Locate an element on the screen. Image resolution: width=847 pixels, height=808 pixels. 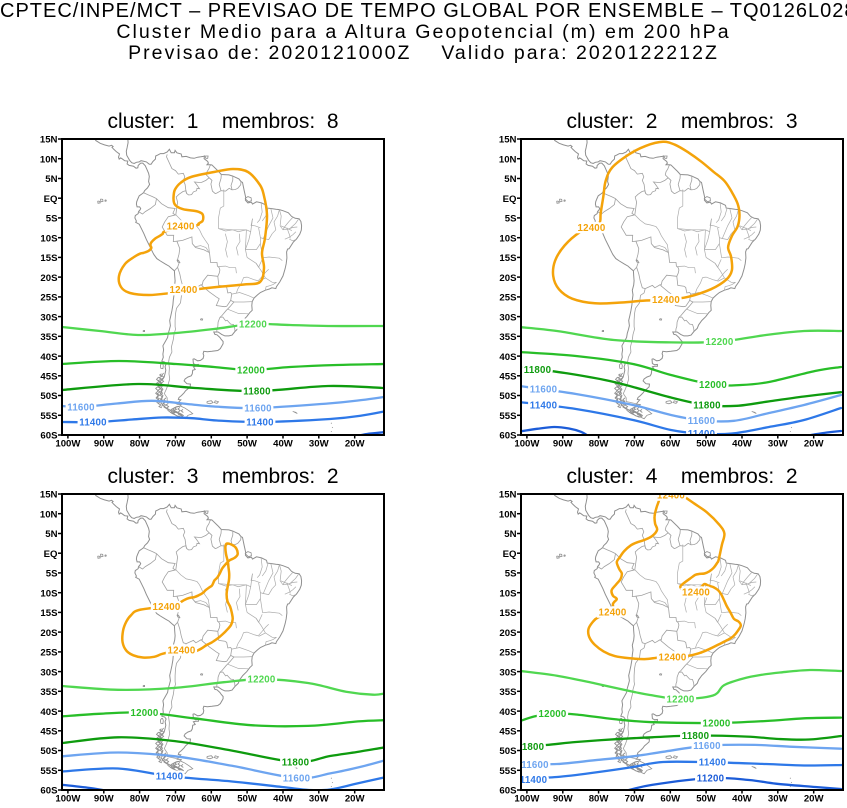
svg-text: cluster: 3 membros: 2 is located at coordinates (222, 476).